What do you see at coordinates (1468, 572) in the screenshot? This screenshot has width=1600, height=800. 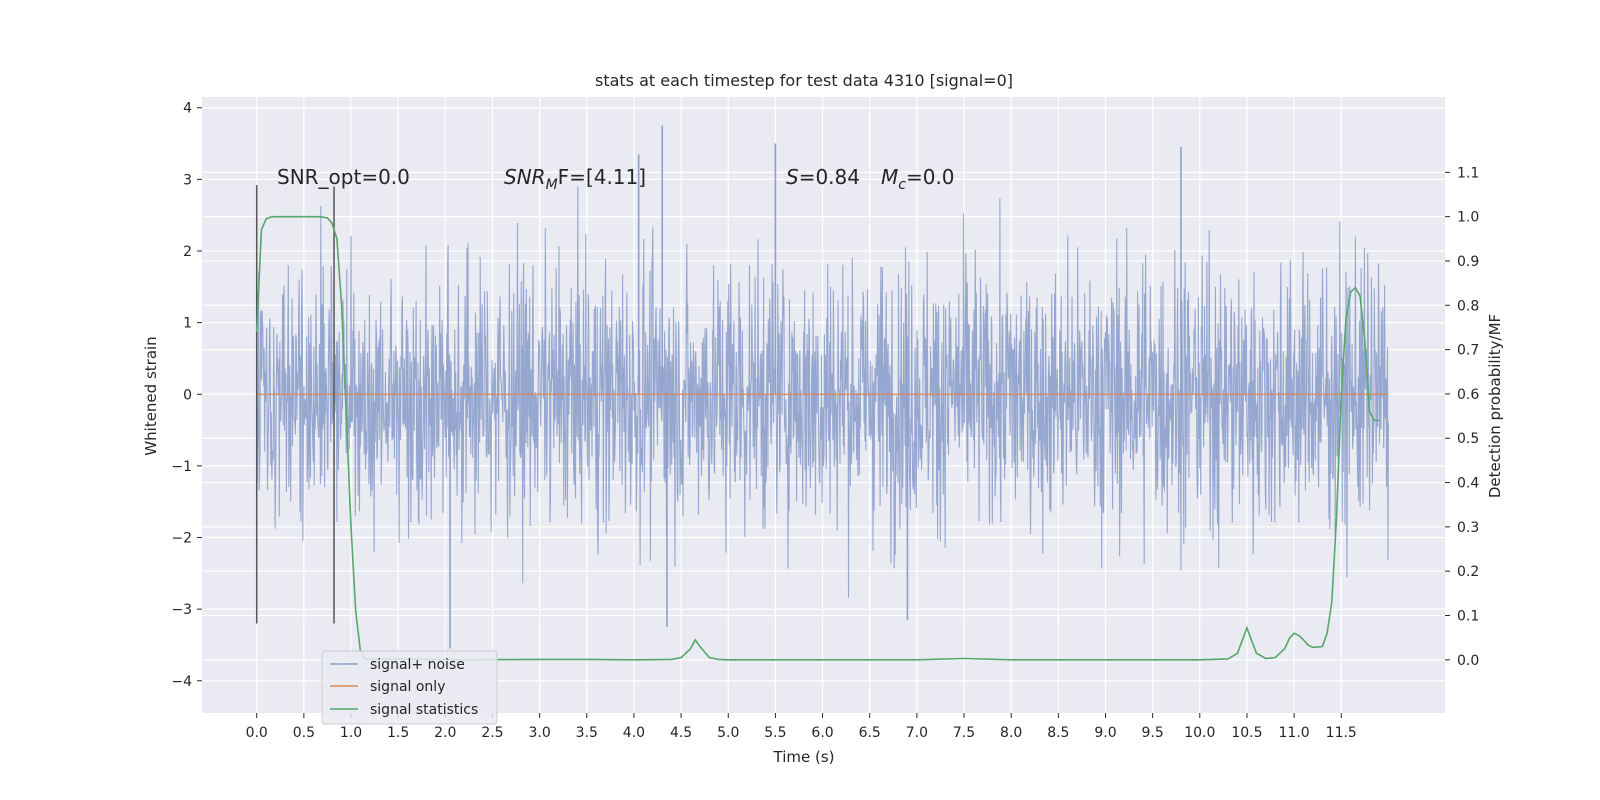 I see `y2-tick-label: 0.2` at bounding box center [1468, 572].